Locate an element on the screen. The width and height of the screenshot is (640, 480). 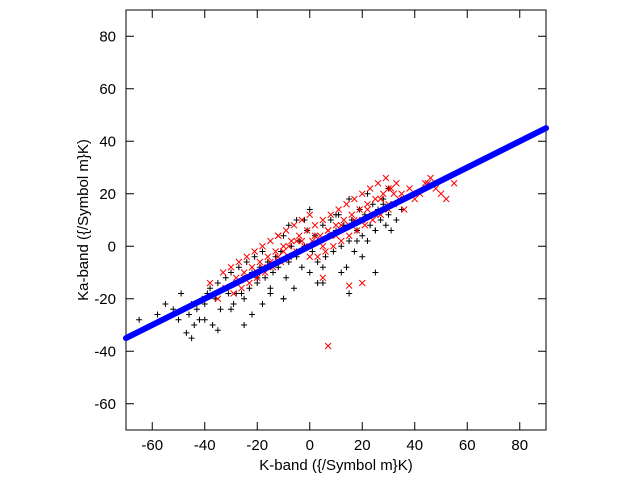
x-tick-label: -40 is located at coordinates (205, 445).